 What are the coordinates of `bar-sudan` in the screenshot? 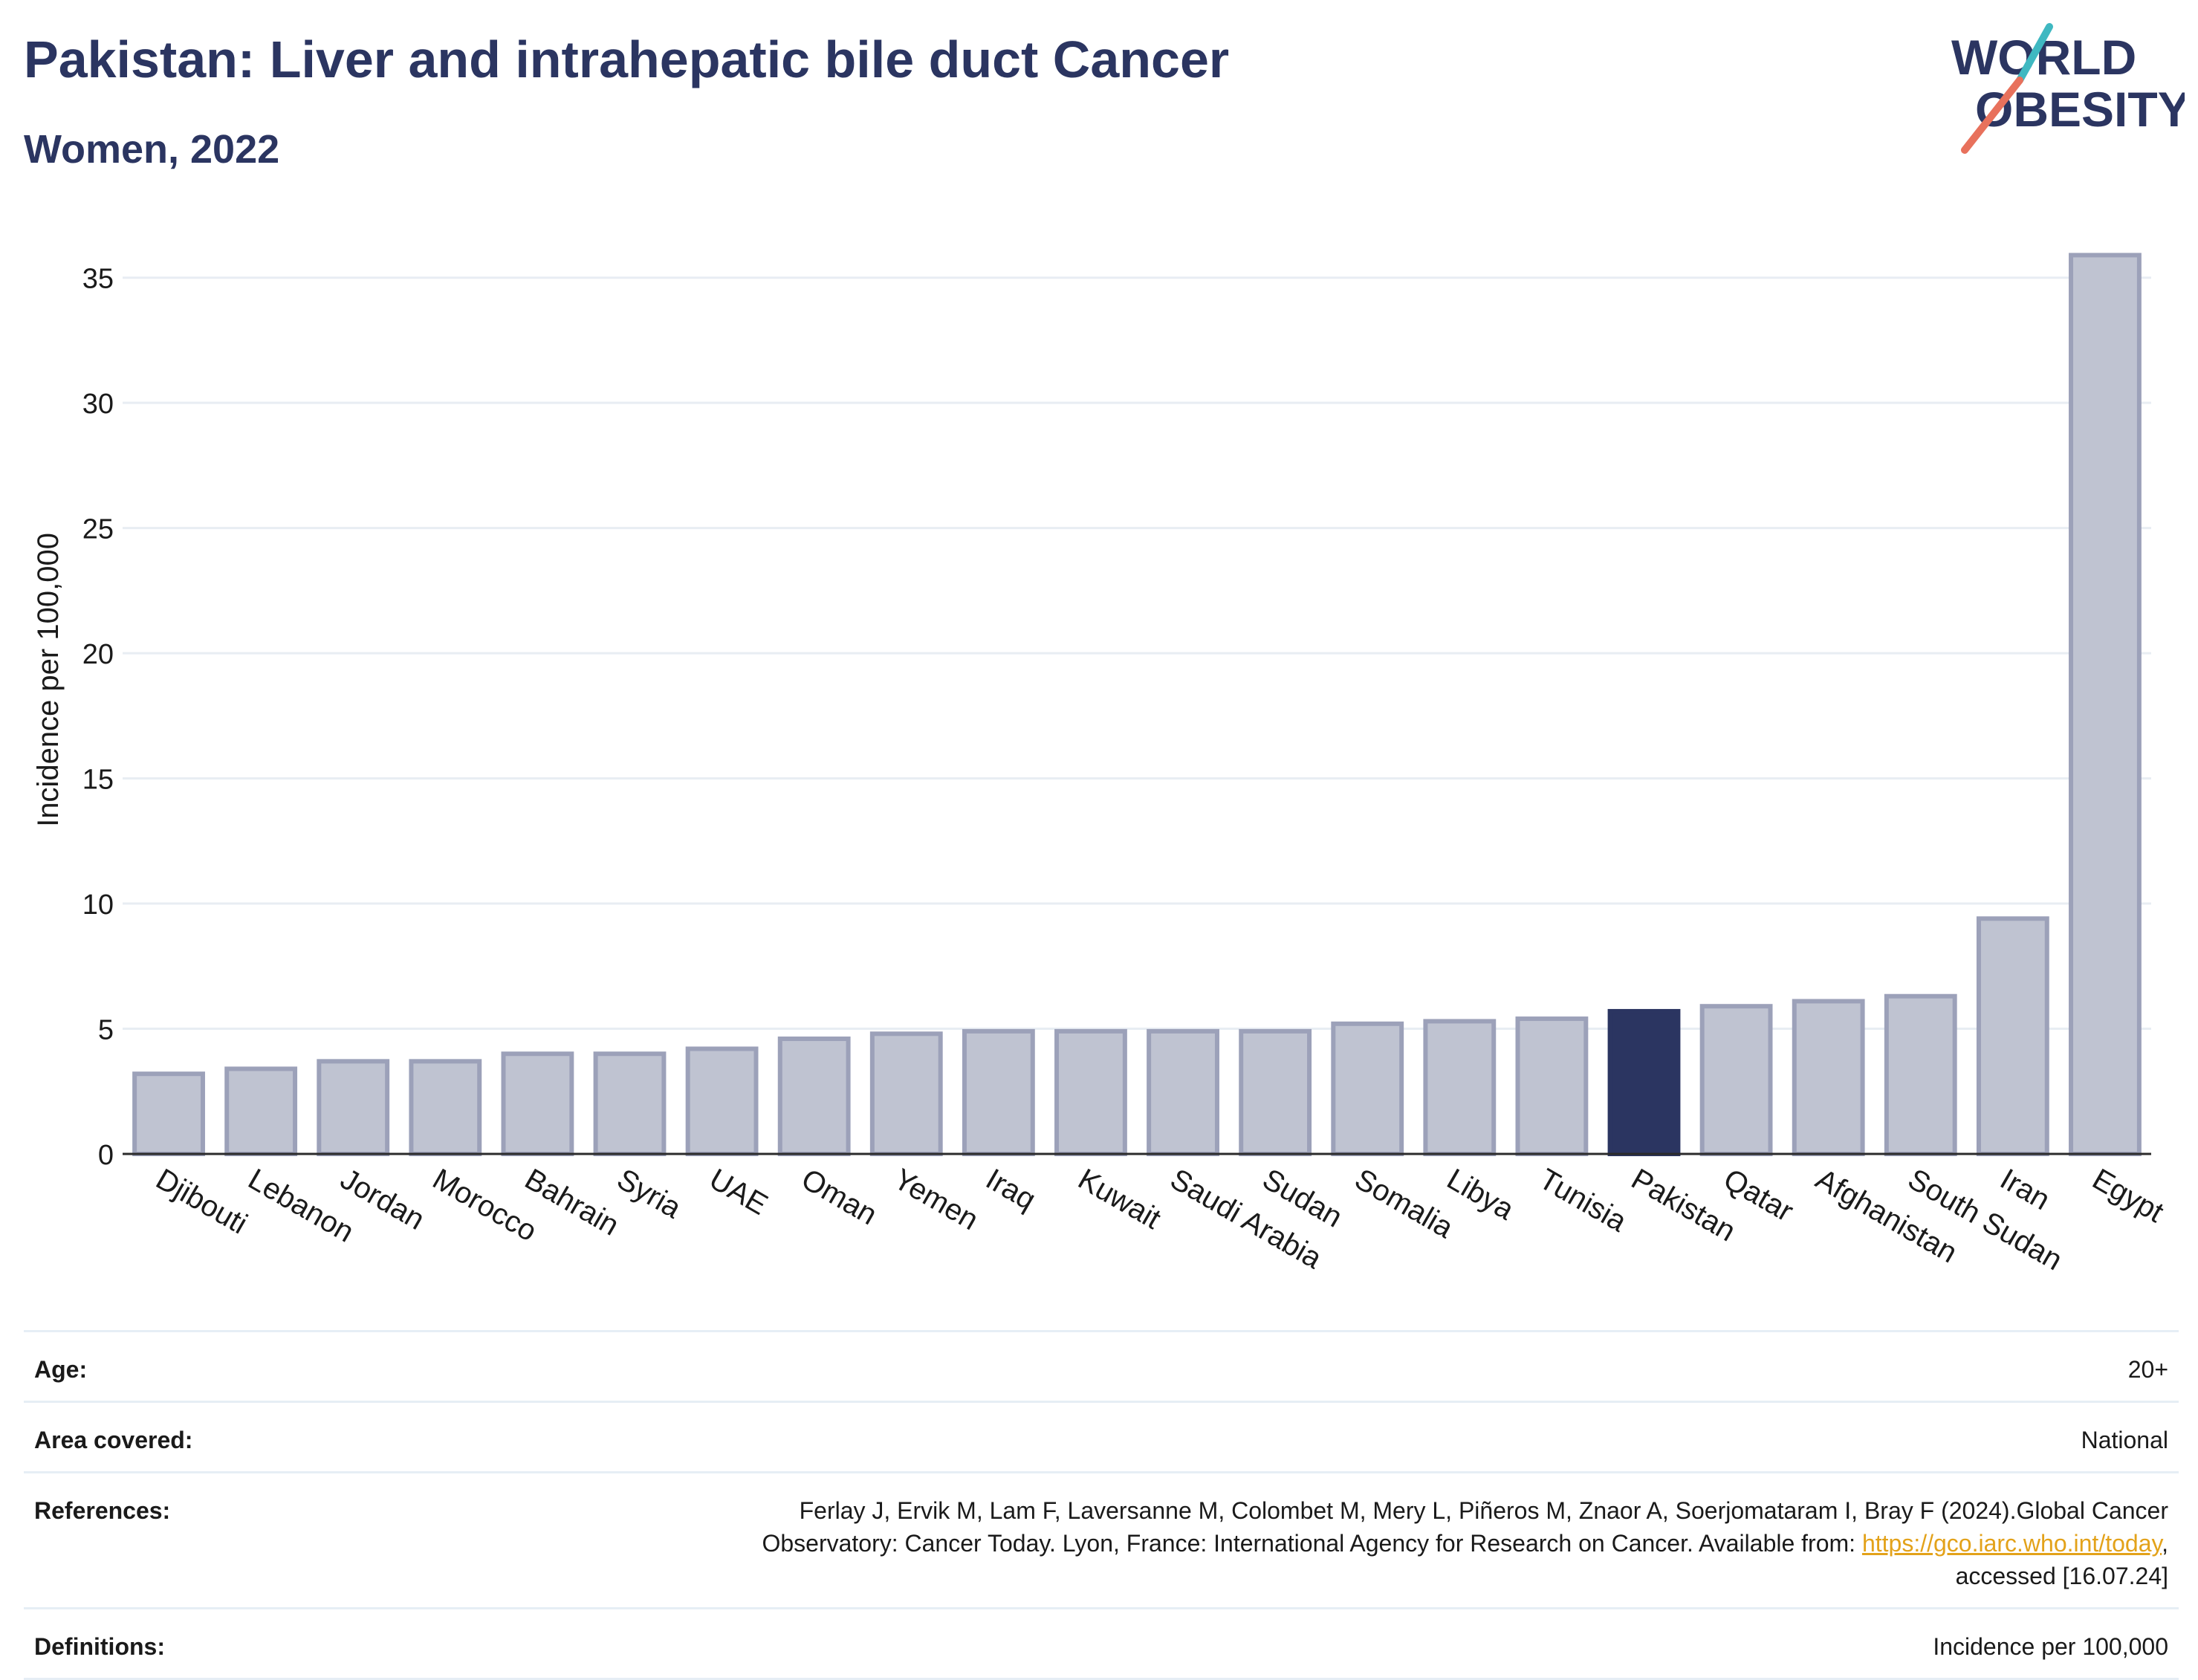 It's located at (1275, 1092).